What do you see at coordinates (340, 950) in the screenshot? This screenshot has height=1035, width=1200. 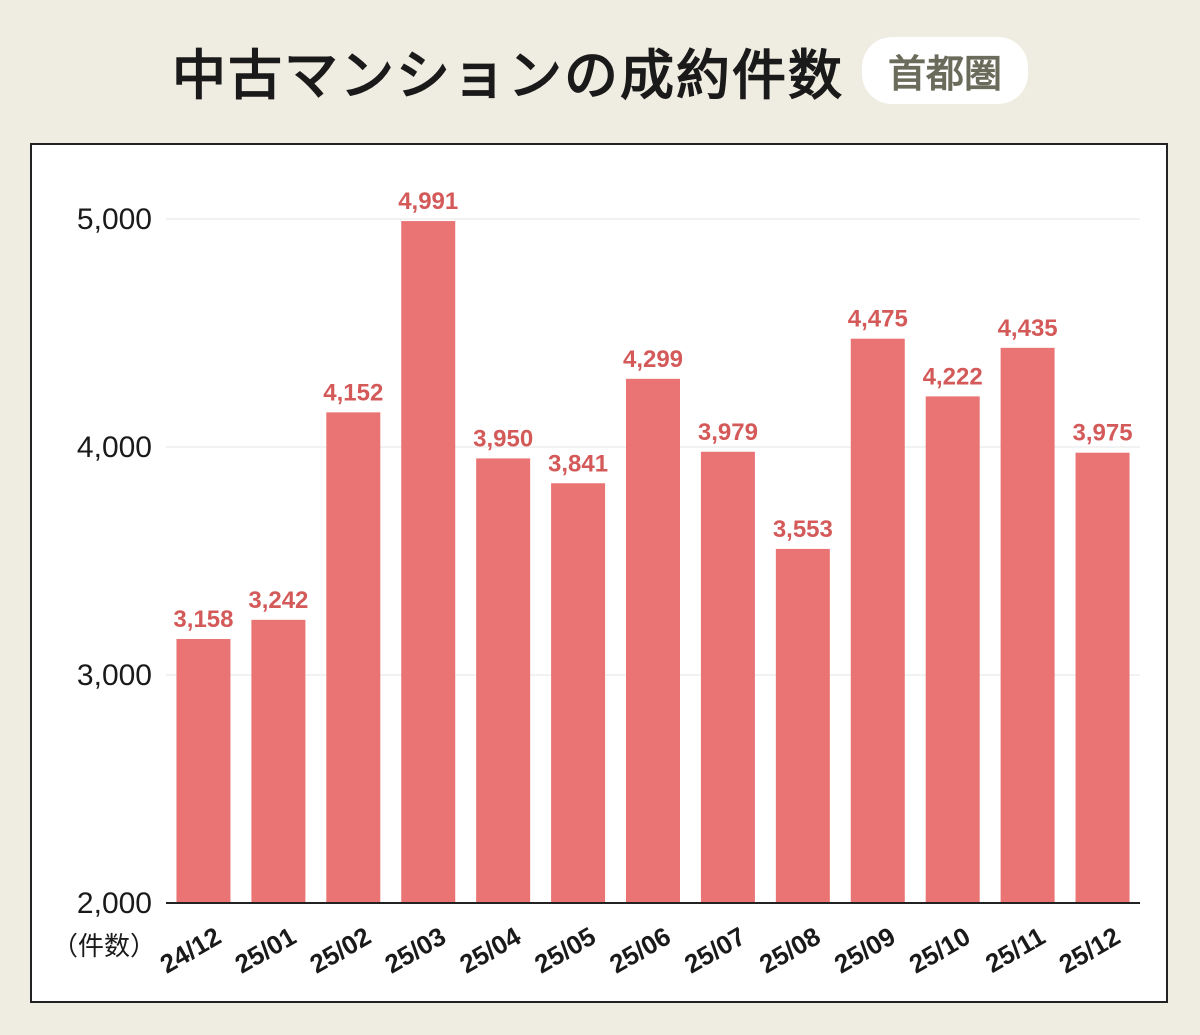 I see `x-tick-label: 25/02` at bounding box center [340, 950].